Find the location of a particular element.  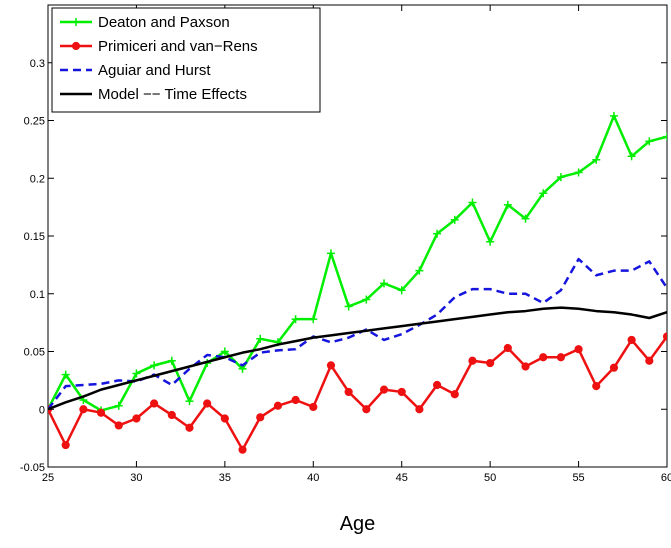

legend-item: Deaton and Paxson is located at coordinates (145, 22).